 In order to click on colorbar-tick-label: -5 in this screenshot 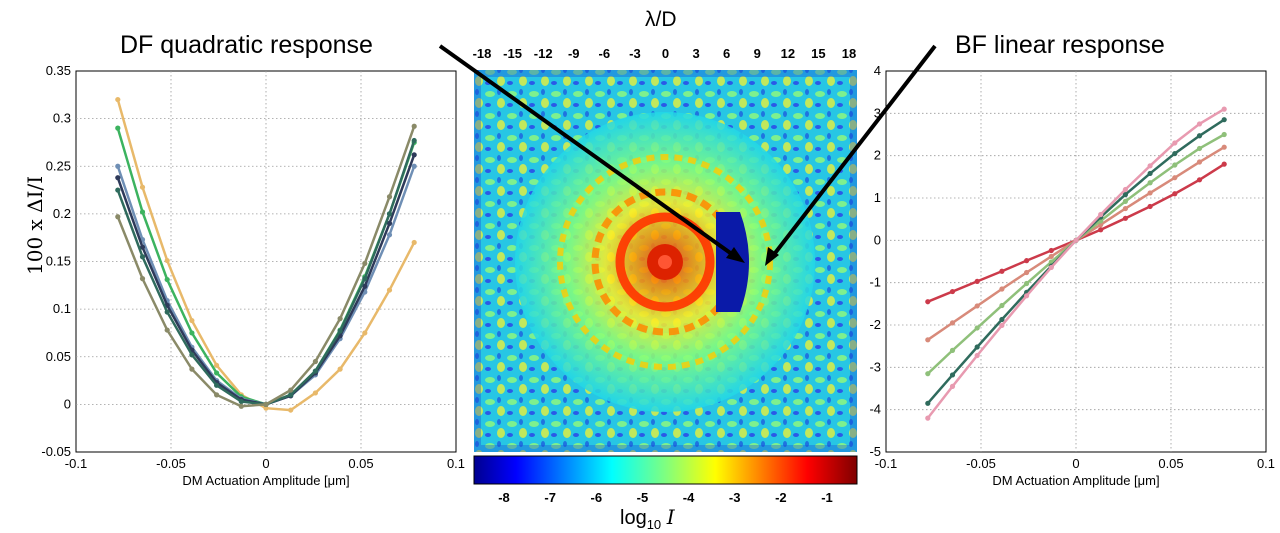, I will do `click(643, 497)`.